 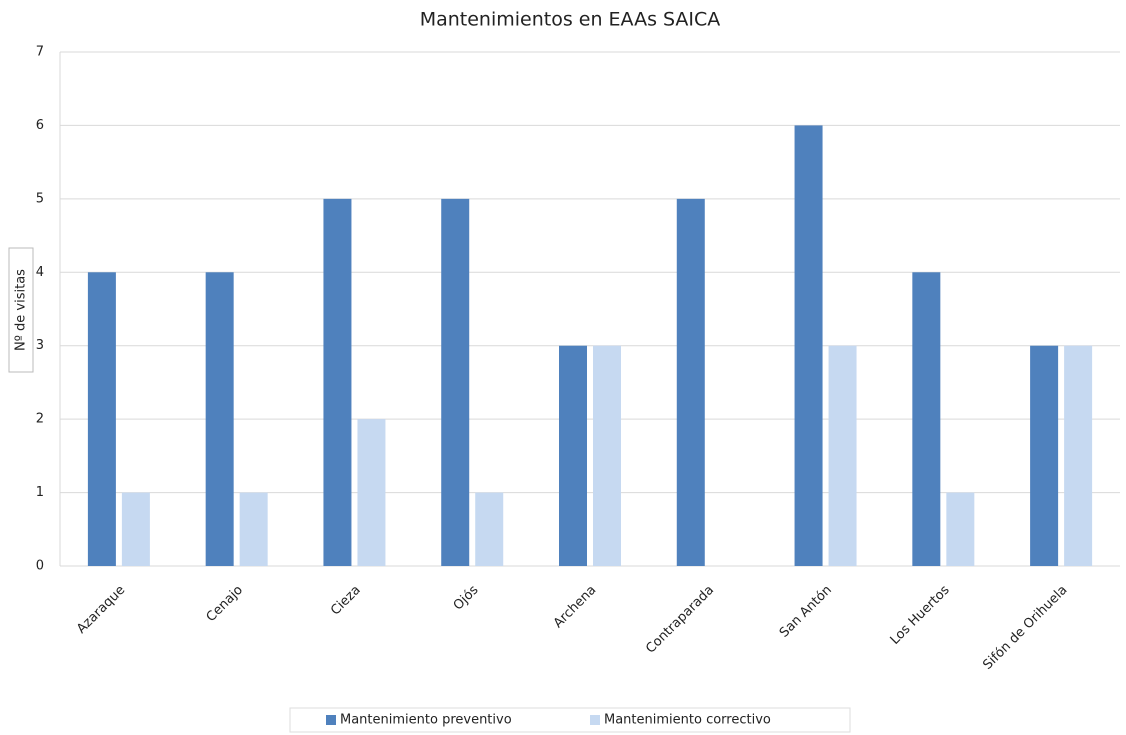 I want to click on y-tick-label: 7, so click(x=40, y=52).